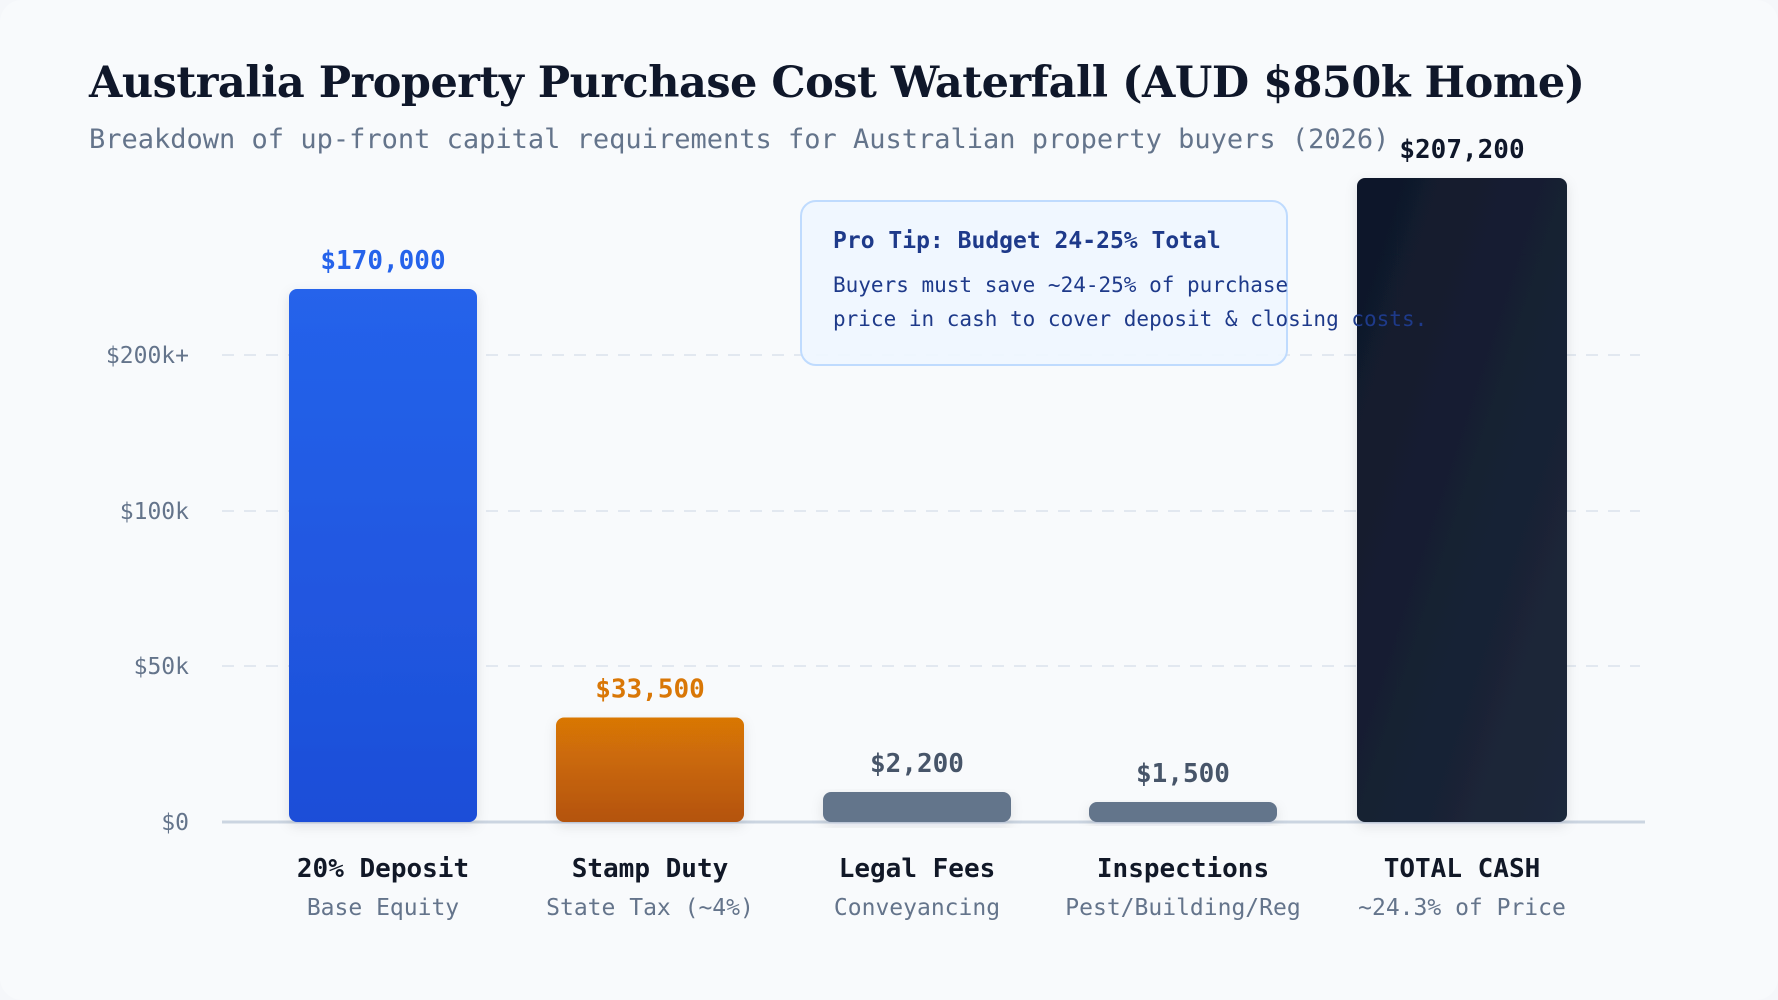  What do you see at coordinates (917, 869) in the screenshot?
I see `category-label: Legal Fees` at bounding box center [917, 869].